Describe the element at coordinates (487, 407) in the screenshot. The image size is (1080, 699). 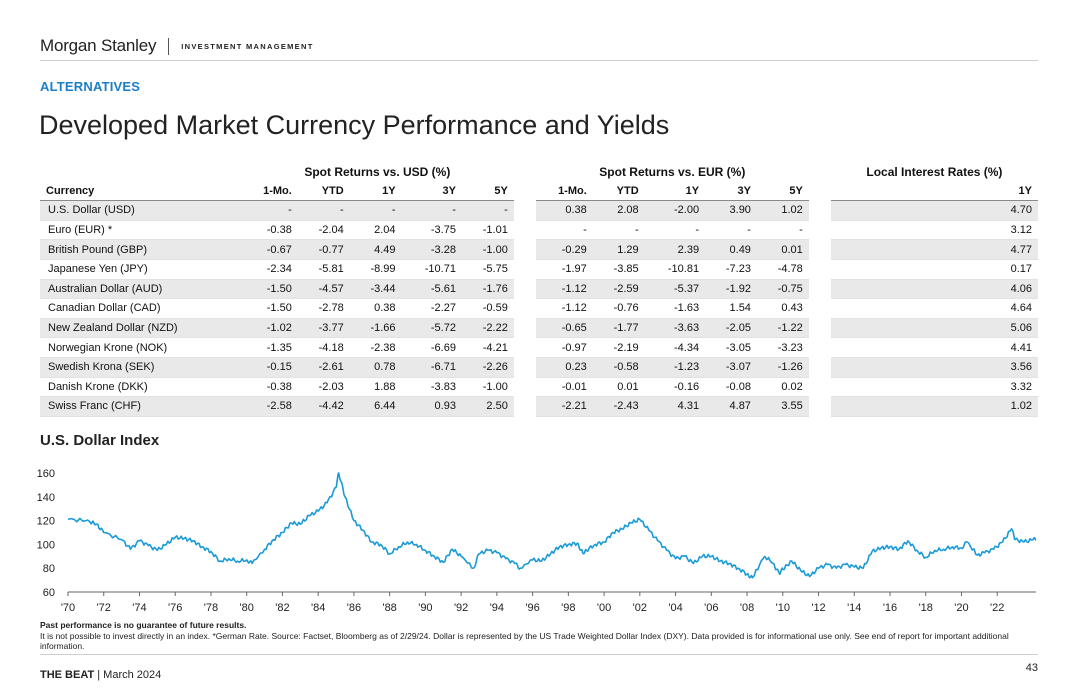
I see `usd-return-cell: 2.50` at that location.